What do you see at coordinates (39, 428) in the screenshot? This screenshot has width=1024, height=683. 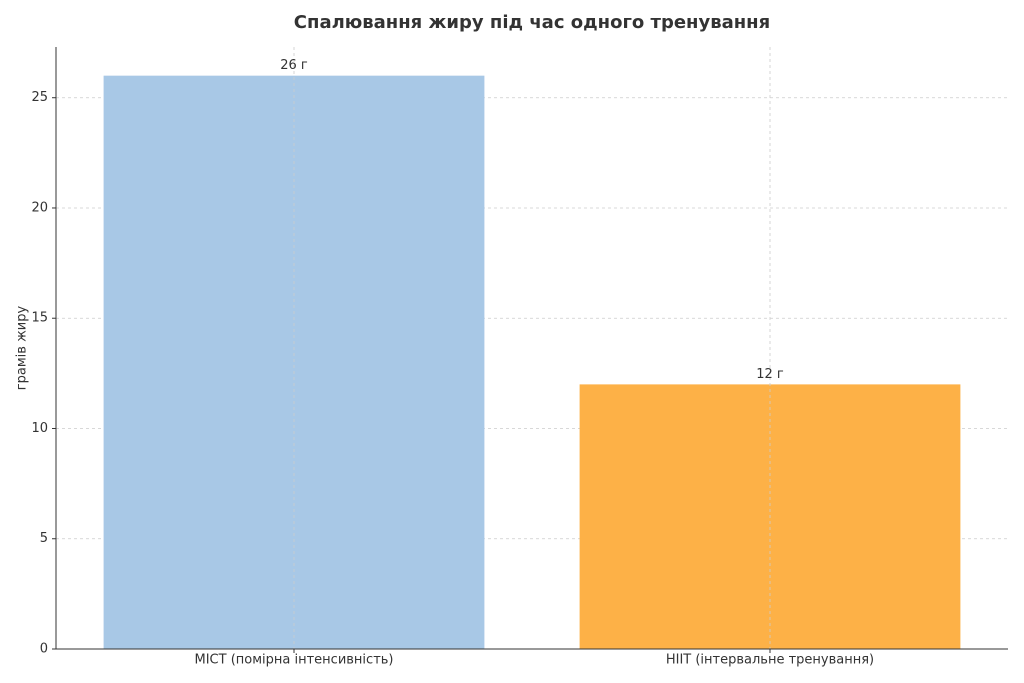 I see `y-tick-label: 10` at bounding box center [39, 428].